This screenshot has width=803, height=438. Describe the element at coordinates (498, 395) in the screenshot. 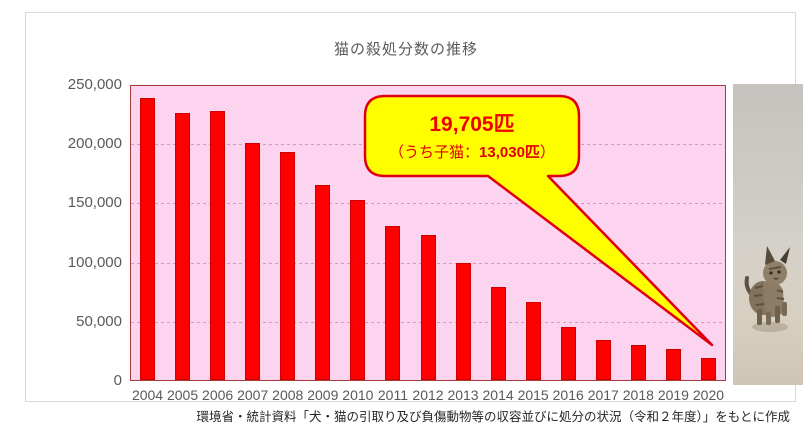

I see `x-tick-label-2014: 2014` at that location.